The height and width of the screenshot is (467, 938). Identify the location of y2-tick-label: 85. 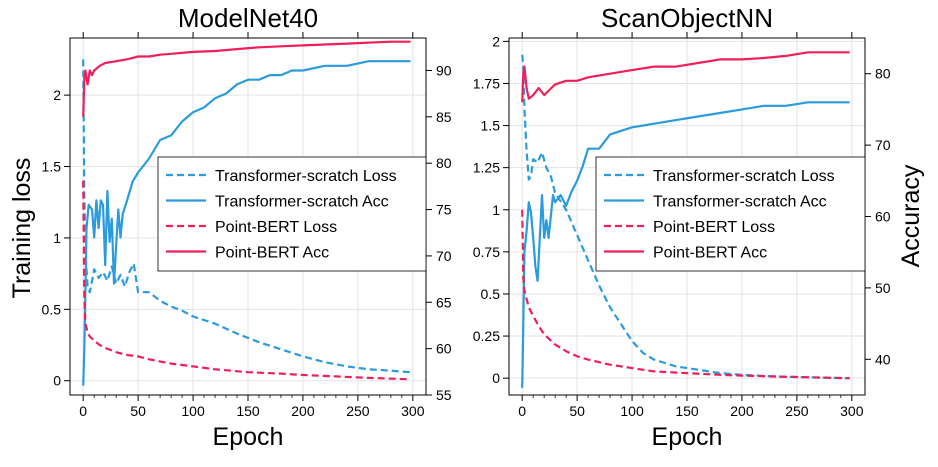
(444, 117).